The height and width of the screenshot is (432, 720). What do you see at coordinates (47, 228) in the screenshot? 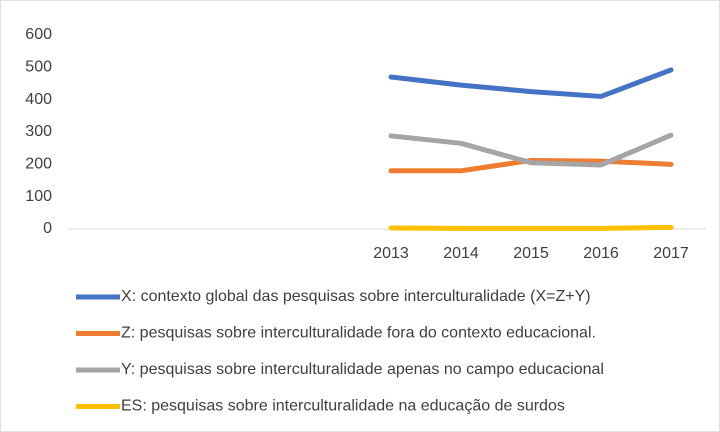
I see `y-tick-label: 0` at bounding box center [47, 228].